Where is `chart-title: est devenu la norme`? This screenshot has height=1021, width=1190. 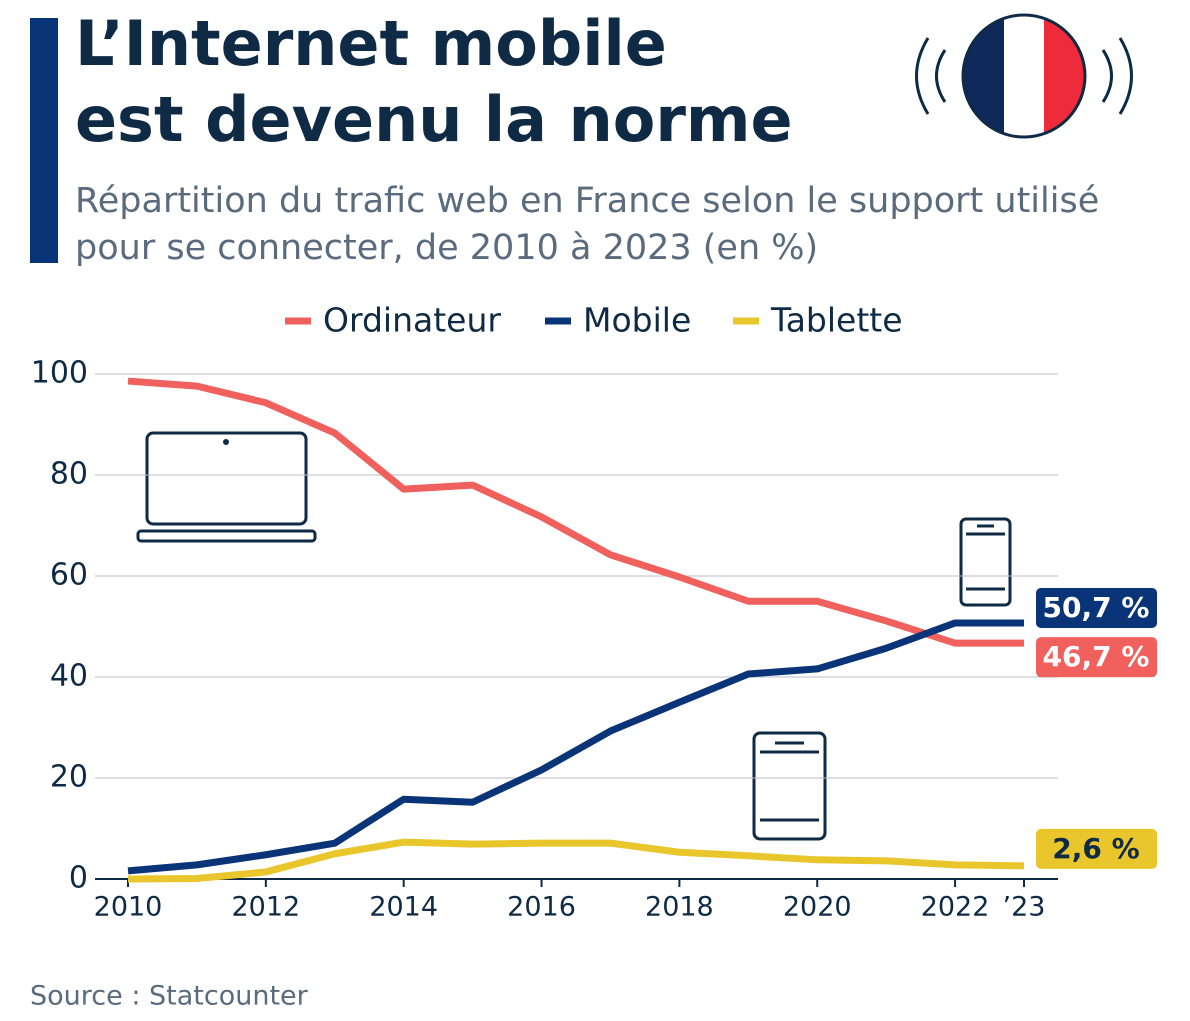 chart-title: est devenu la norme is located at coordinates (434, 119).